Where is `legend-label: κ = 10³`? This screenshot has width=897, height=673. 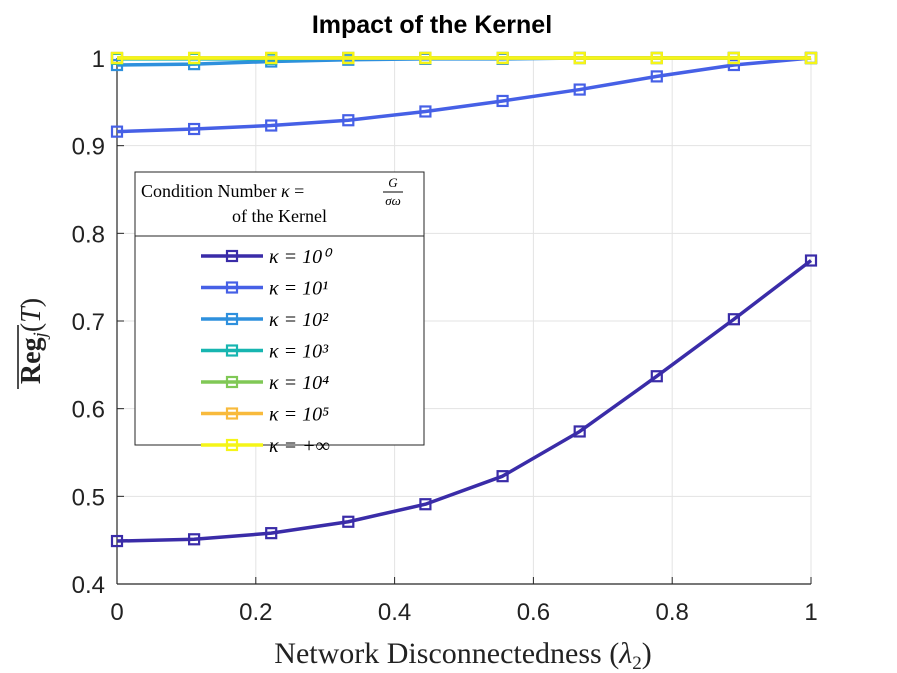
legend-label: κ = 10³ is located at coordinates (299, 352).